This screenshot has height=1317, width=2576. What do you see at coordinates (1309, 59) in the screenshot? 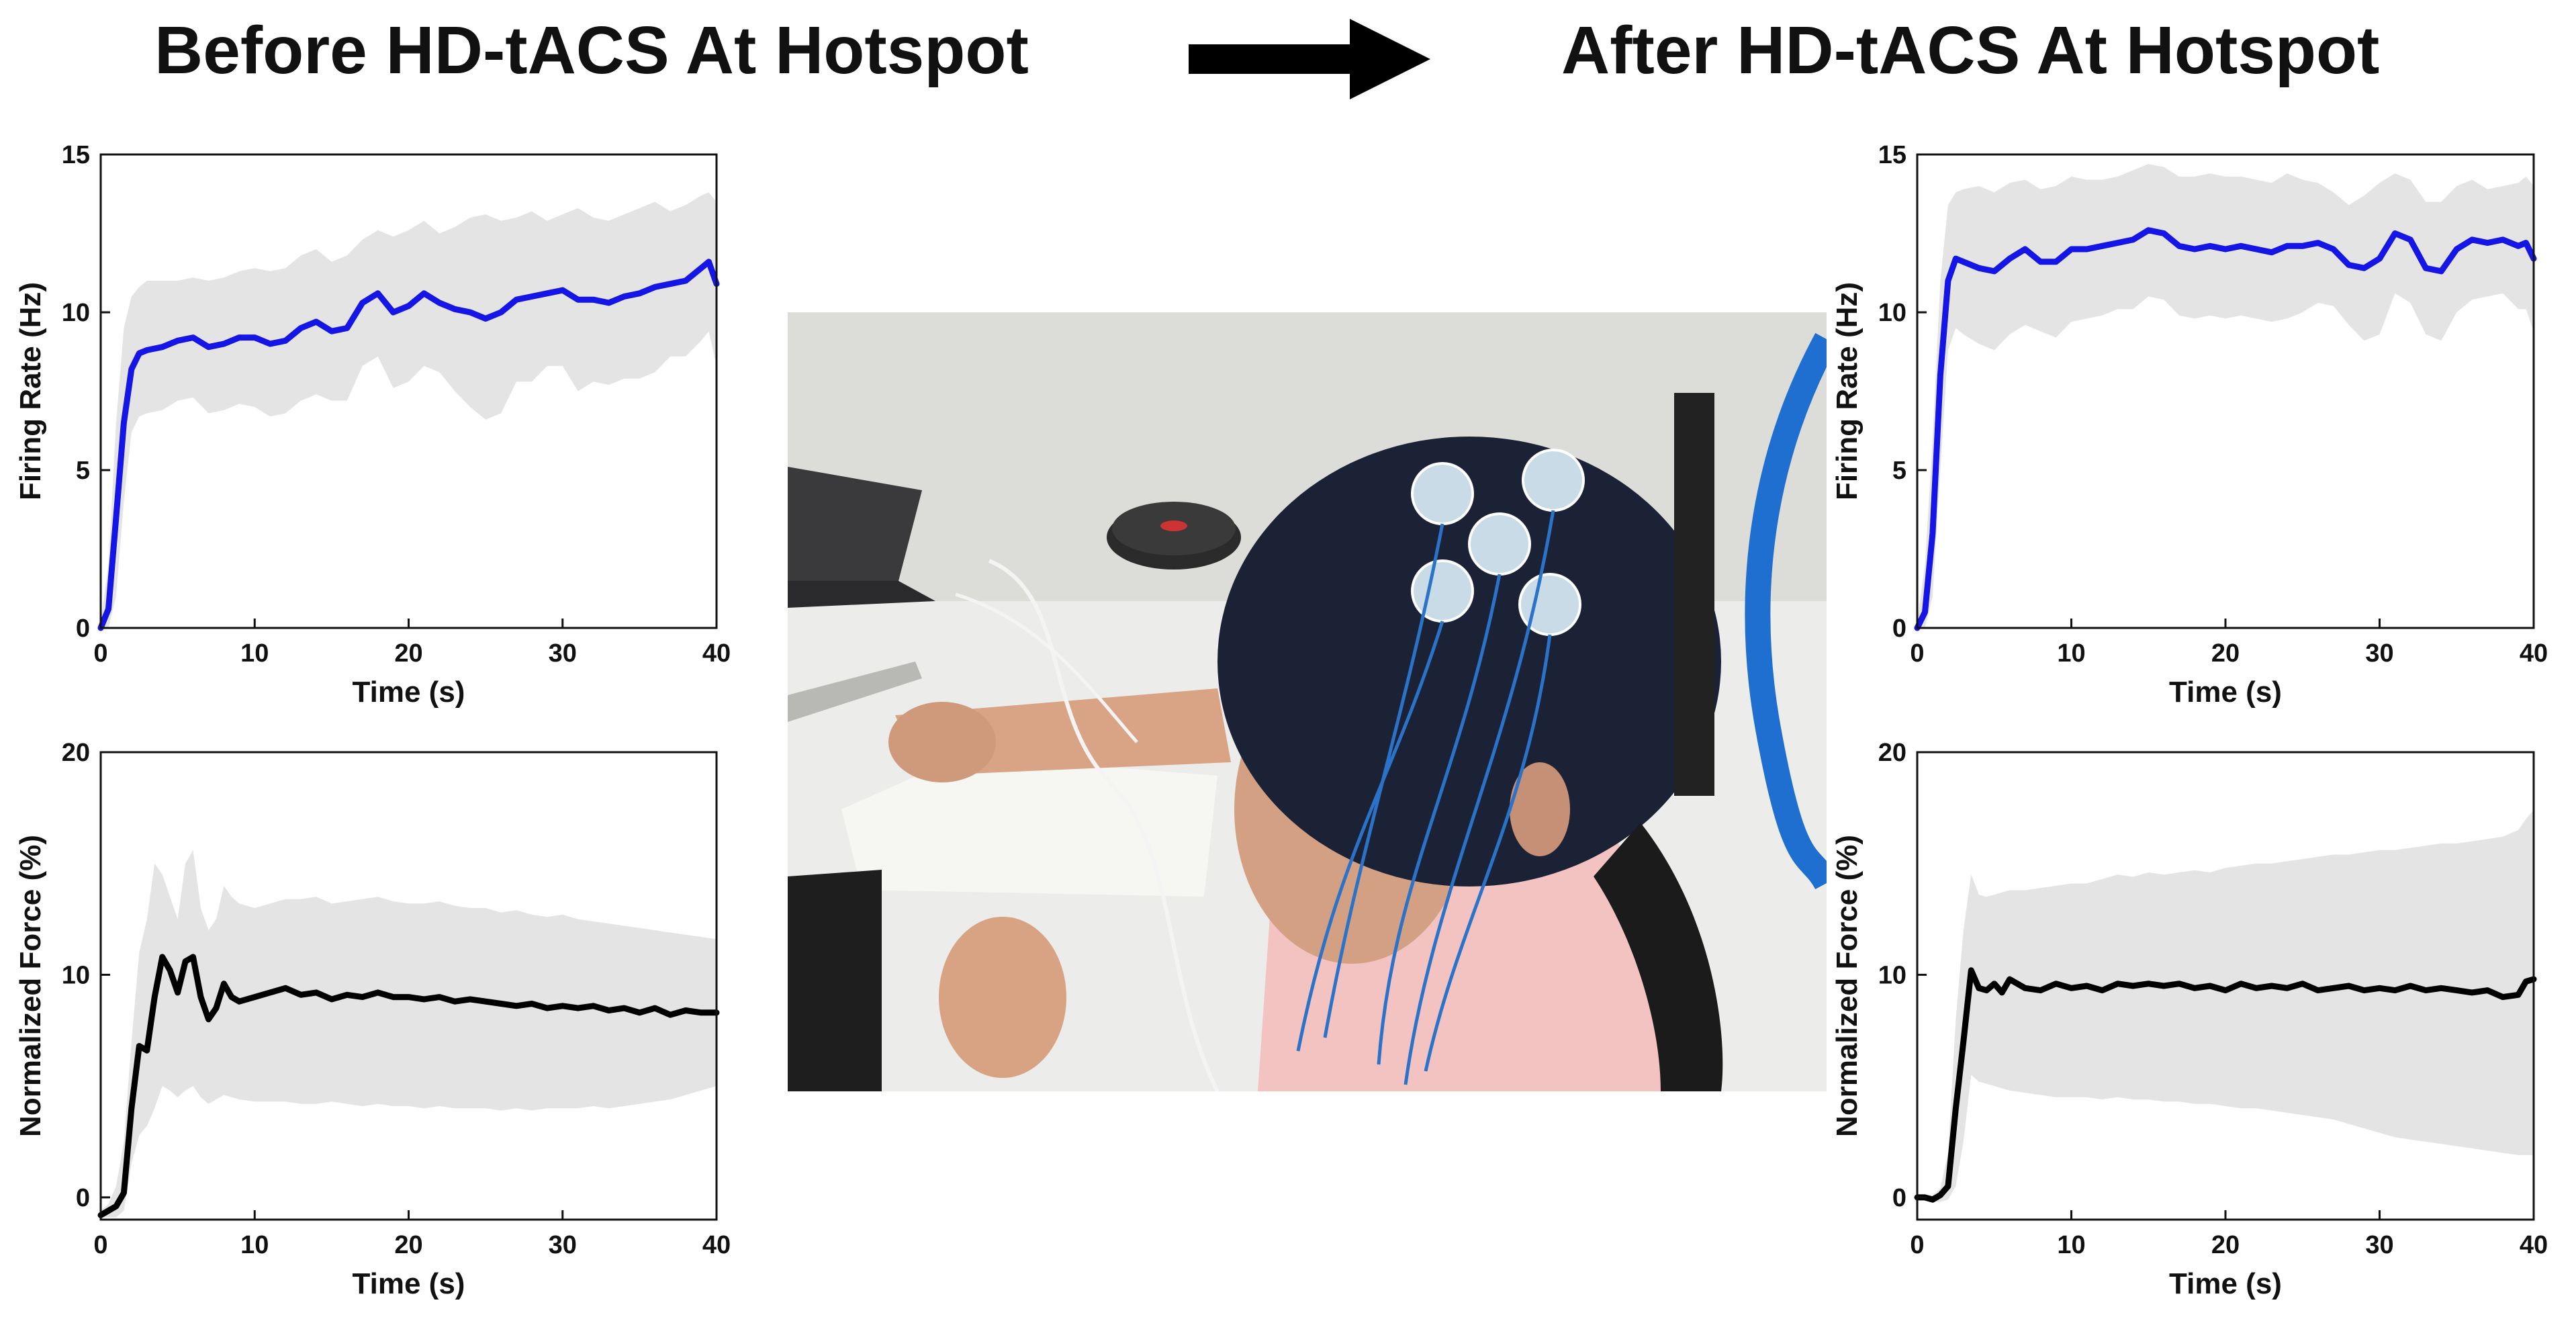
I see `right-arrow-icon` at bounding box center [1309, 59].